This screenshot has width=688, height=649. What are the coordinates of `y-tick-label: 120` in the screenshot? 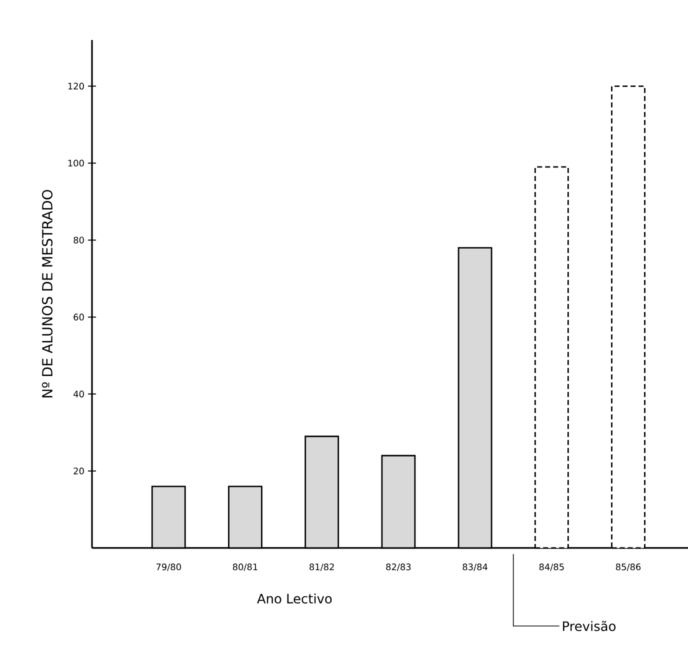 It's located at (76, 86).